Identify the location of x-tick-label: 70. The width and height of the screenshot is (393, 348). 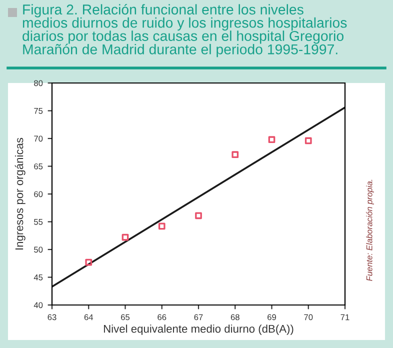
(308, 317).